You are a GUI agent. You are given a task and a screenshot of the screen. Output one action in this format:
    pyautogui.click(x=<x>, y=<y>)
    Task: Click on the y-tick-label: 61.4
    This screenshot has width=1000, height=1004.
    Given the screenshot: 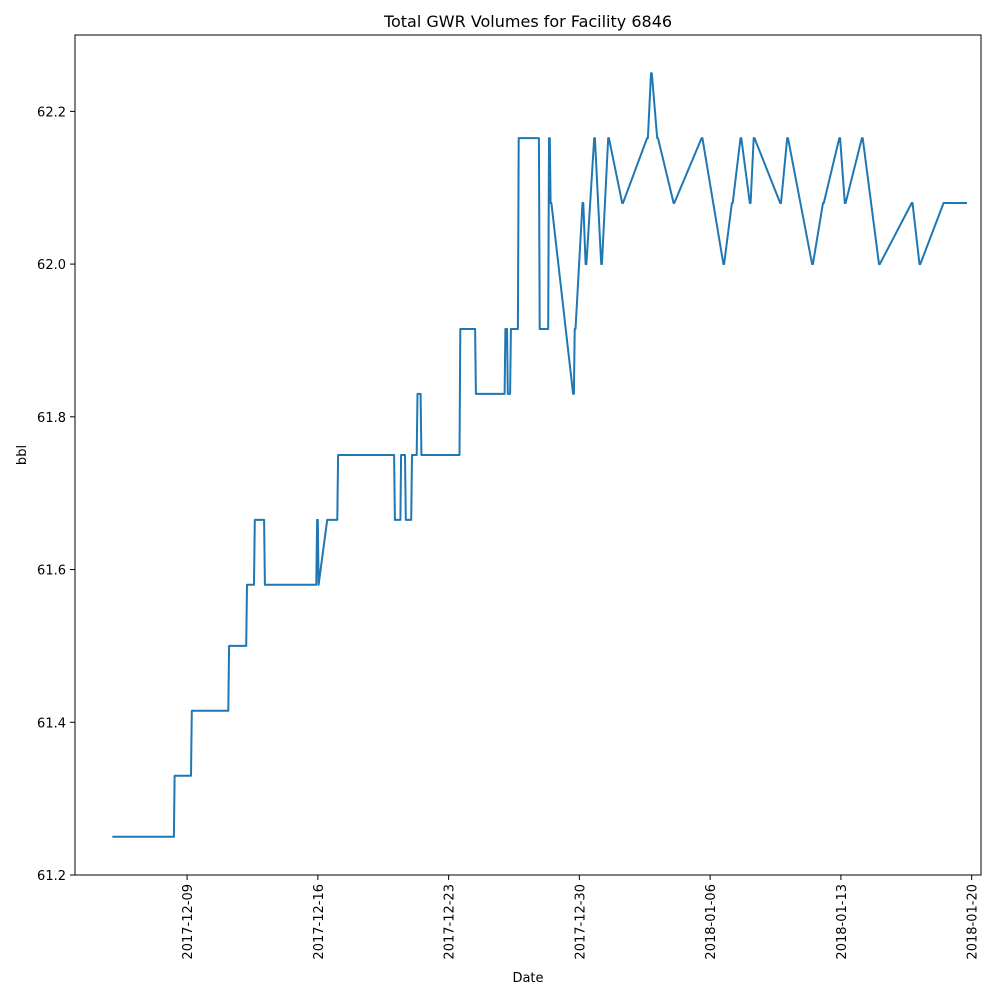 What is the action you would take?
    pyautogui.click(x=51, y=723)
    